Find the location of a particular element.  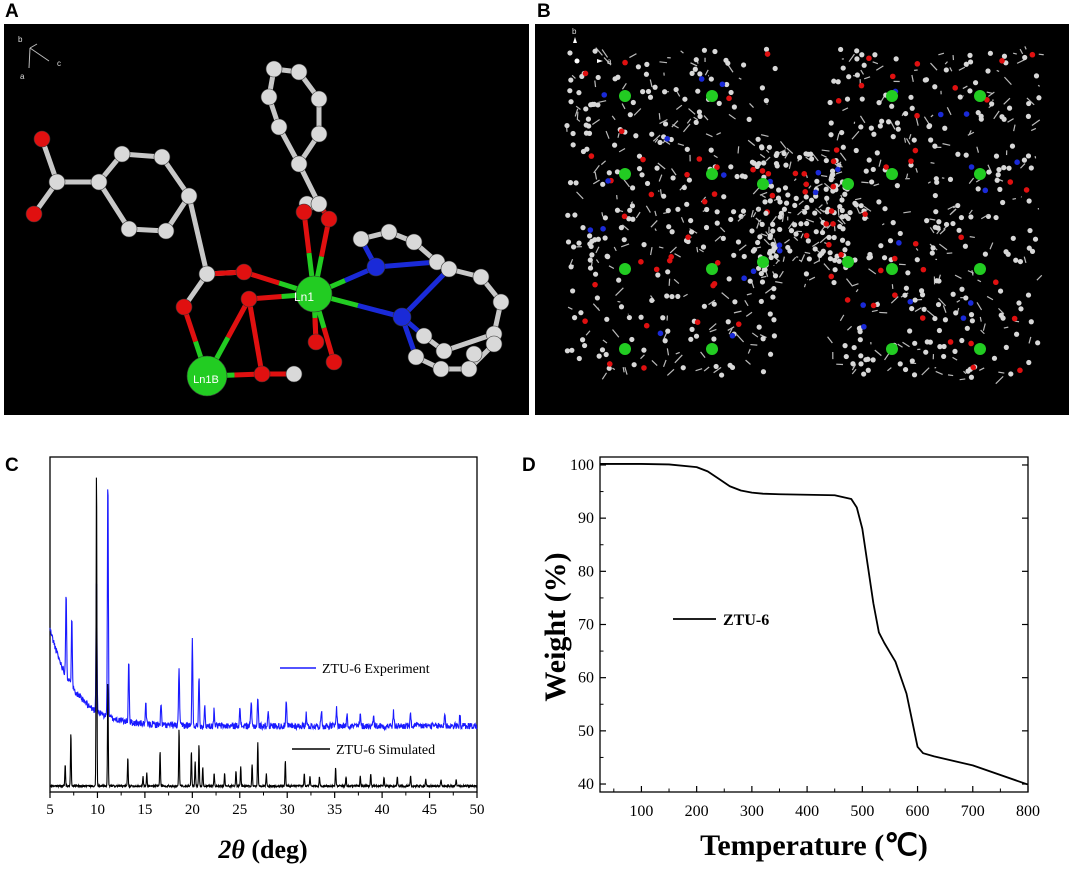

svg-text: a is located at coordinates (609, 61).